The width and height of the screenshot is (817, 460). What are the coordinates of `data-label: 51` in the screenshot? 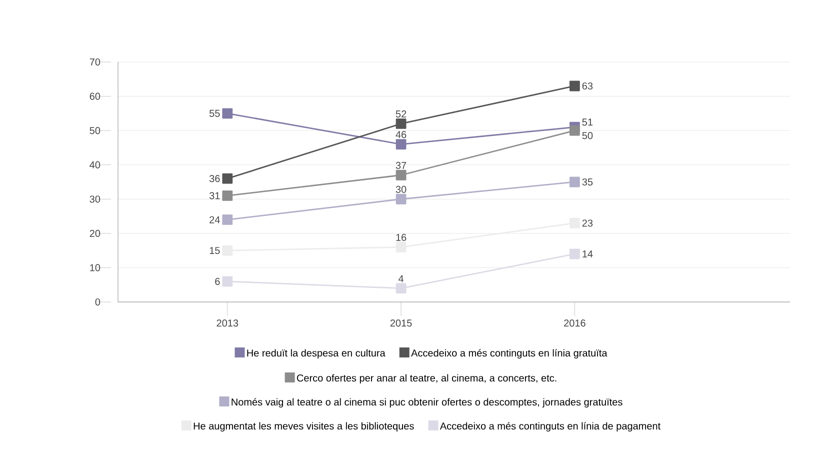 It's located at (587, 122).